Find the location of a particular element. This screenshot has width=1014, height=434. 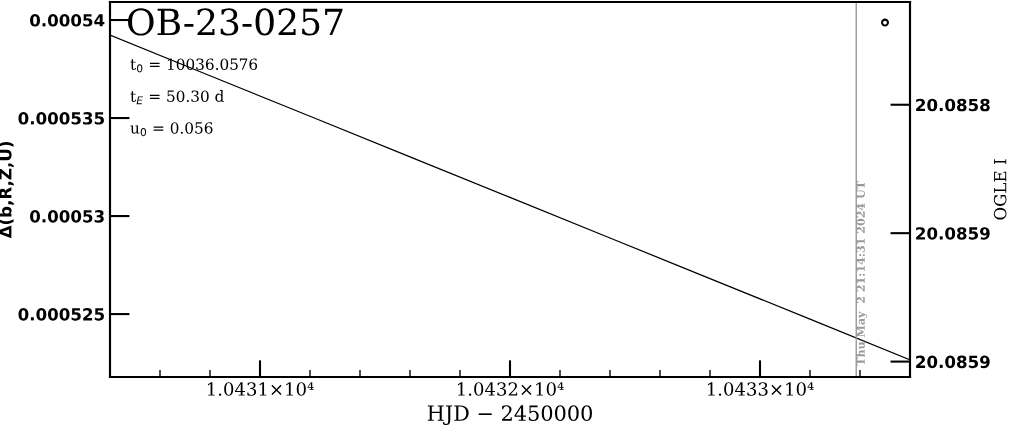

annotation: t$_{E}$ = 50.30 d is located at coordinates (177, 97).